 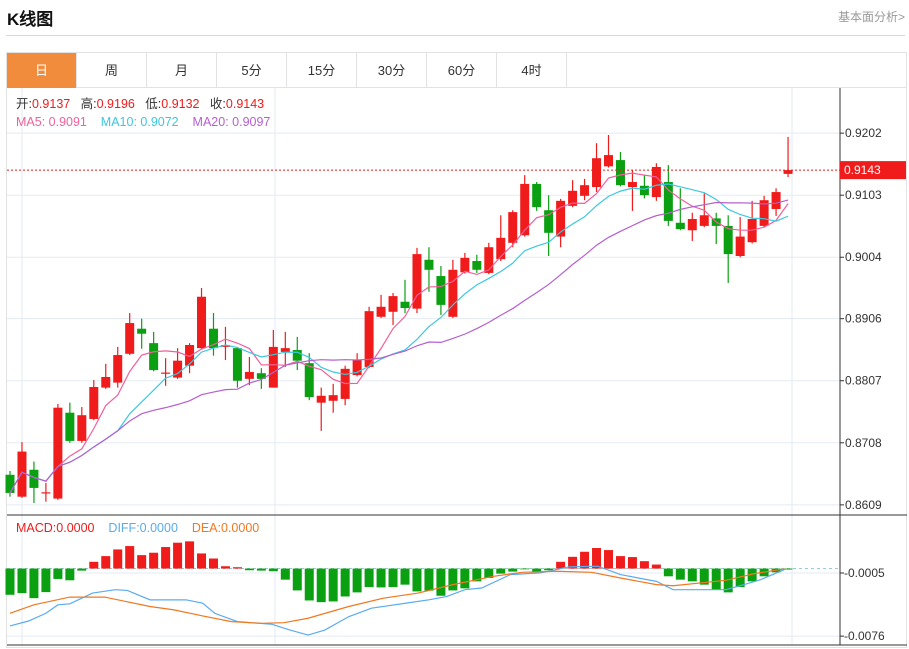 What do you see at coordinates (863, 195) in the screenshot?
I see `price-axis-label: 0.9103` at bounding box center [863, 195].